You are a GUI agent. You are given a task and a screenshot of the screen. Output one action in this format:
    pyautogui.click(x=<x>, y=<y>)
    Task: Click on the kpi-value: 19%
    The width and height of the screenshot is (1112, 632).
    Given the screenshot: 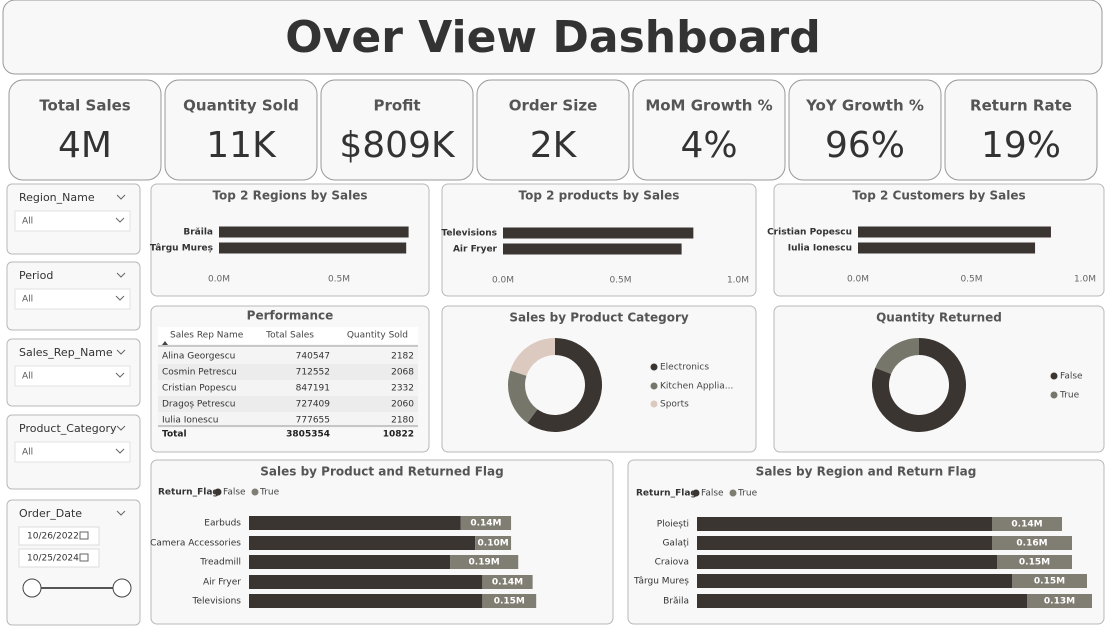 What is the action you would take?
    pyautogui.click(x=1021, y=145)
    